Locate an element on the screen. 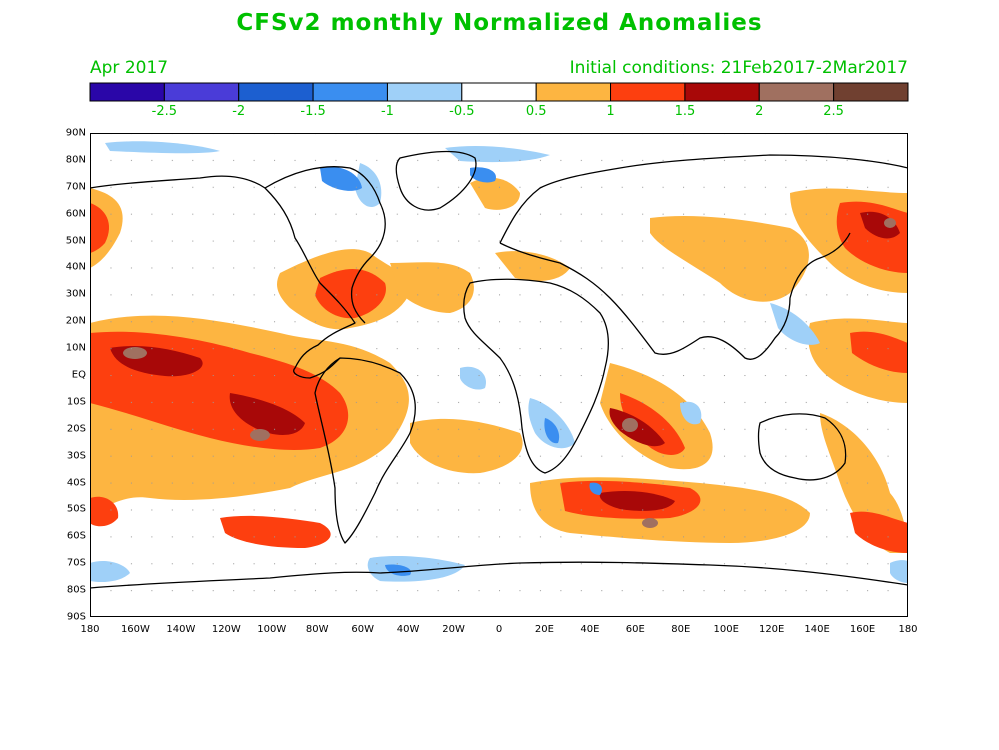  latitude-label: 90S is located at coordinates (76, 617).